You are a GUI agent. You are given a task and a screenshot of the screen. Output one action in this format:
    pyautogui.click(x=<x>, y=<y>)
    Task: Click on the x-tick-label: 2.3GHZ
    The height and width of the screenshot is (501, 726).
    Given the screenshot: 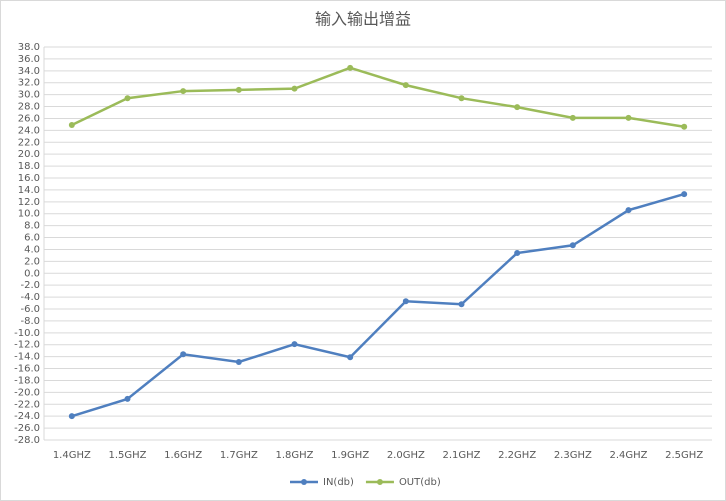 What is the action you would take?
    pyautogui.click(x=573, y=455)
    